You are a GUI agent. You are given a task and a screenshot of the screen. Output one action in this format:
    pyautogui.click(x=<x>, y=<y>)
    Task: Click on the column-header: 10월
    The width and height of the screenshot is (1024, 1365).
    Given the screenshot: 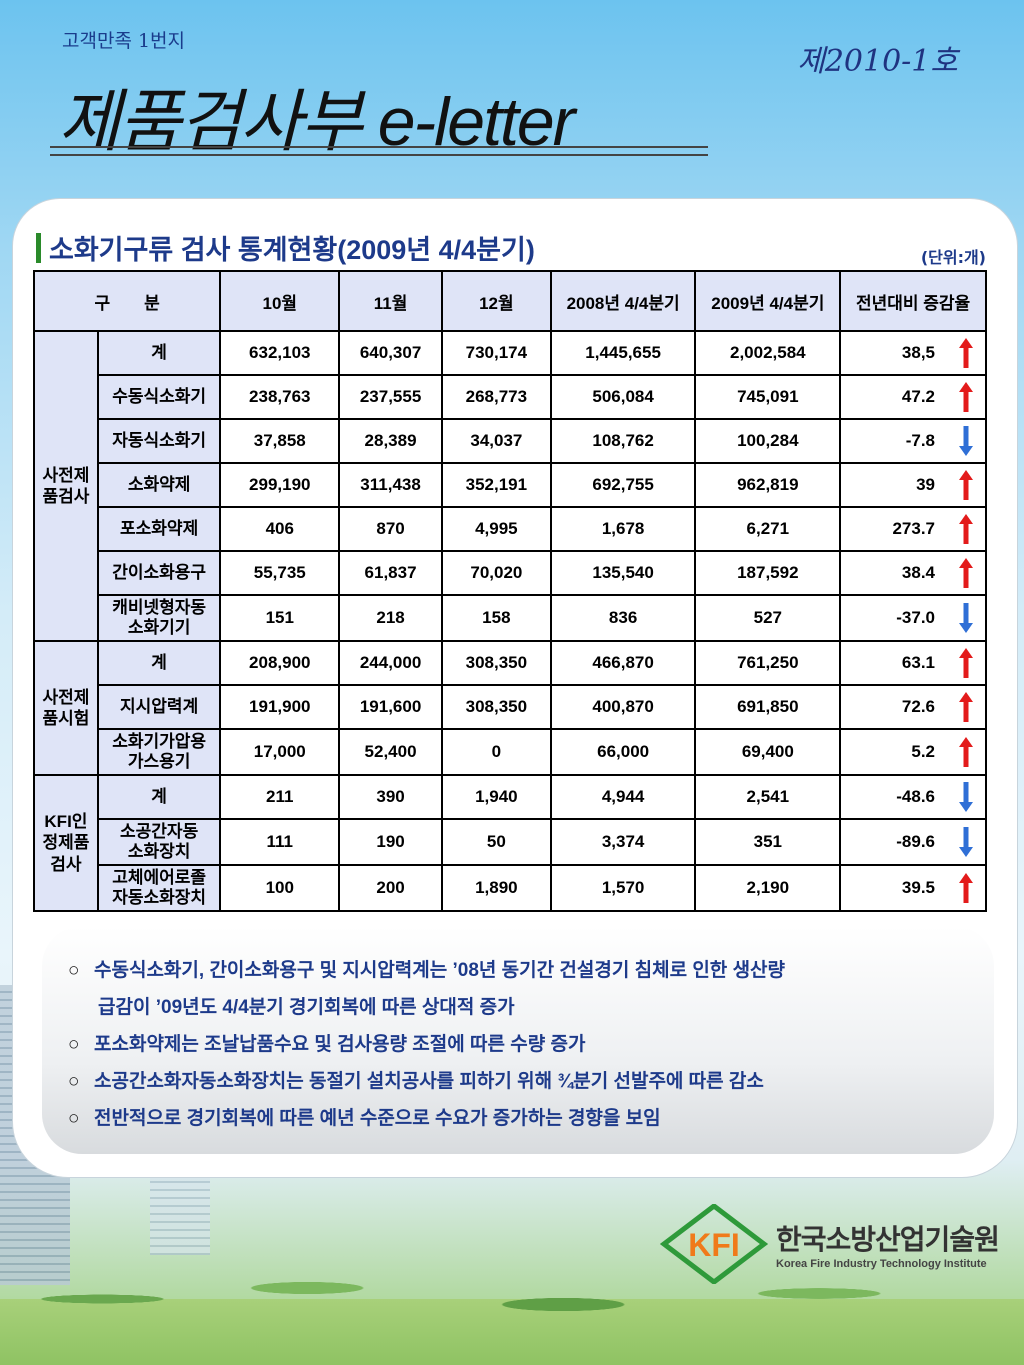 What is the action you would take?
    pyautogui.click(x=280, y=301)
    